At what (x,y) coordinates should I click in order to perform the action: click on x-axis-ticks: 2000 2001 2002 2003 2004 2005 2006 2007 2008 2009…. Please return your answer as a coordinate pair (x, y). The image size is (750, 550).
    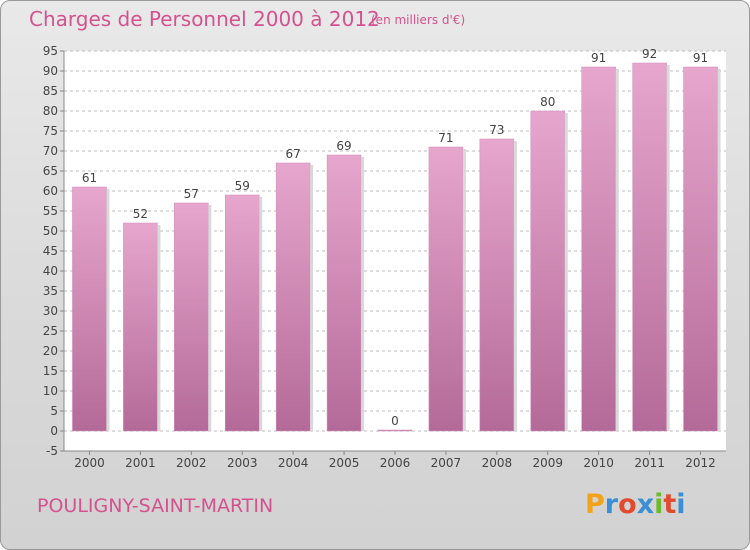
    Looking at the image, I should click on (395, 460).